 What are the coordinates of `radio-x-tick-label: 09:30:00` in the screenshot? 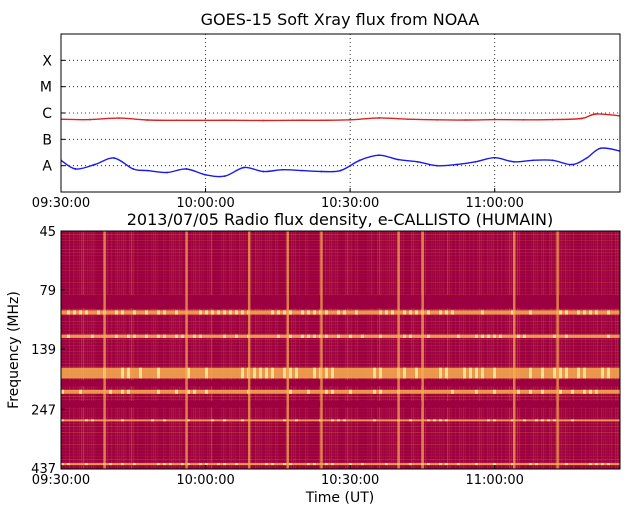 It's located at (61, 480).